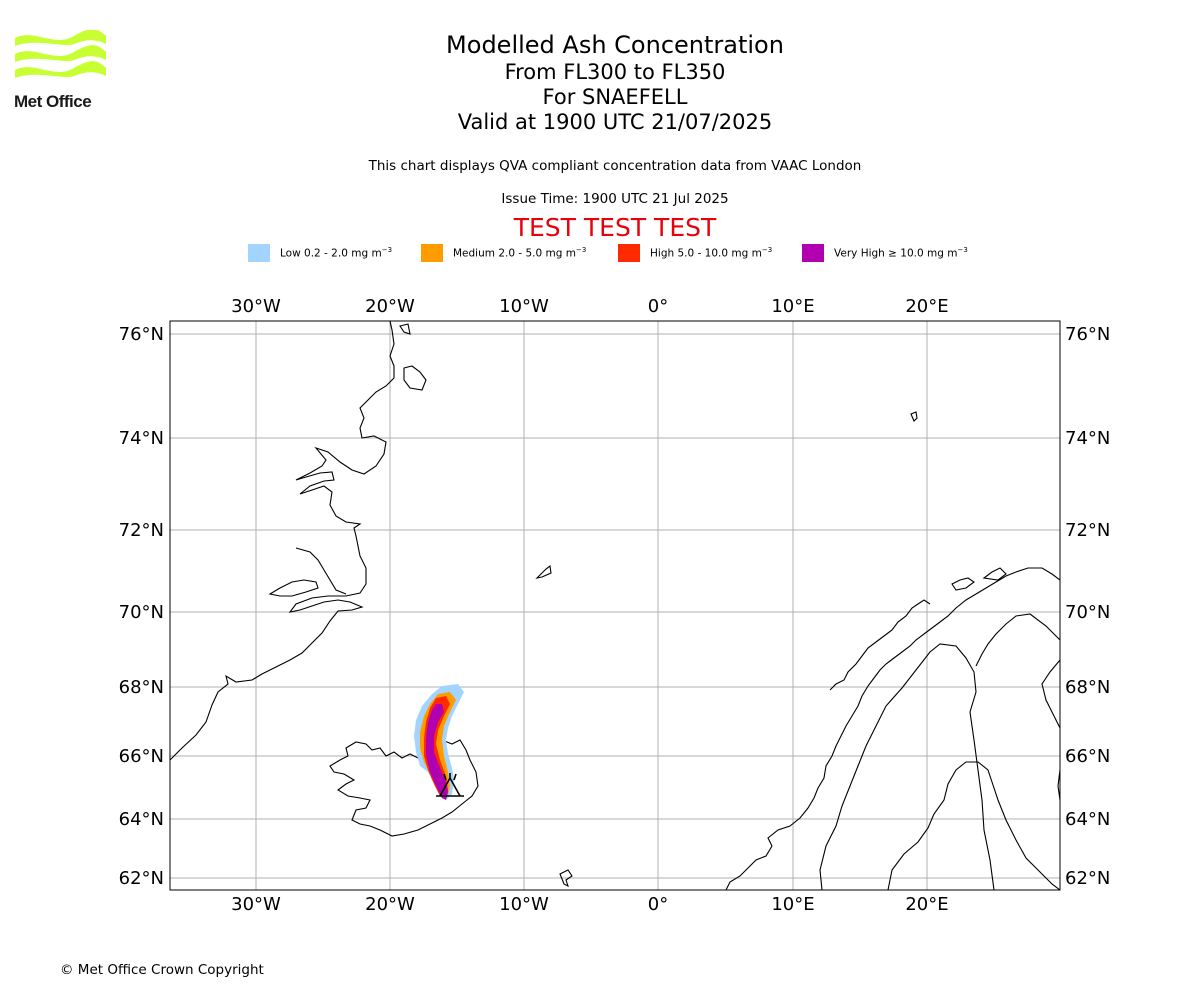 The image size is (1200, 1000). I want to click on lat-tick-left-76n: 76°N, so click(141, 334).